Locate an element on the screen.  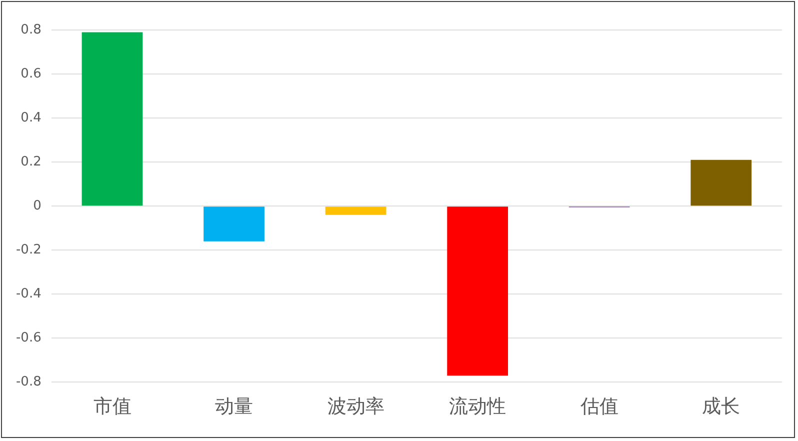
y-tick-label: 0.8 is located at coordinates (31, 30).